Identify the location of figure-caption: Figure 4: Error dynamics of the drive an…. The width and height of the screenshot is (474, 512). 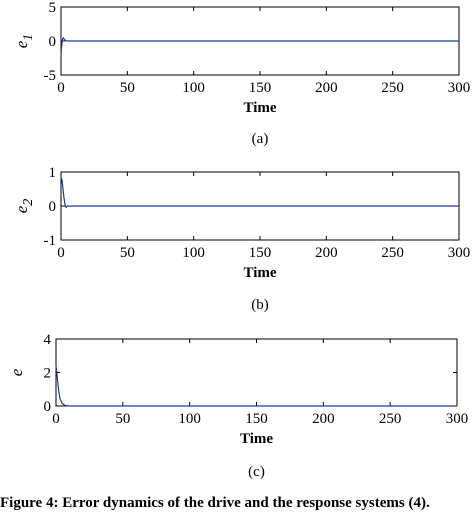
(237, 503).